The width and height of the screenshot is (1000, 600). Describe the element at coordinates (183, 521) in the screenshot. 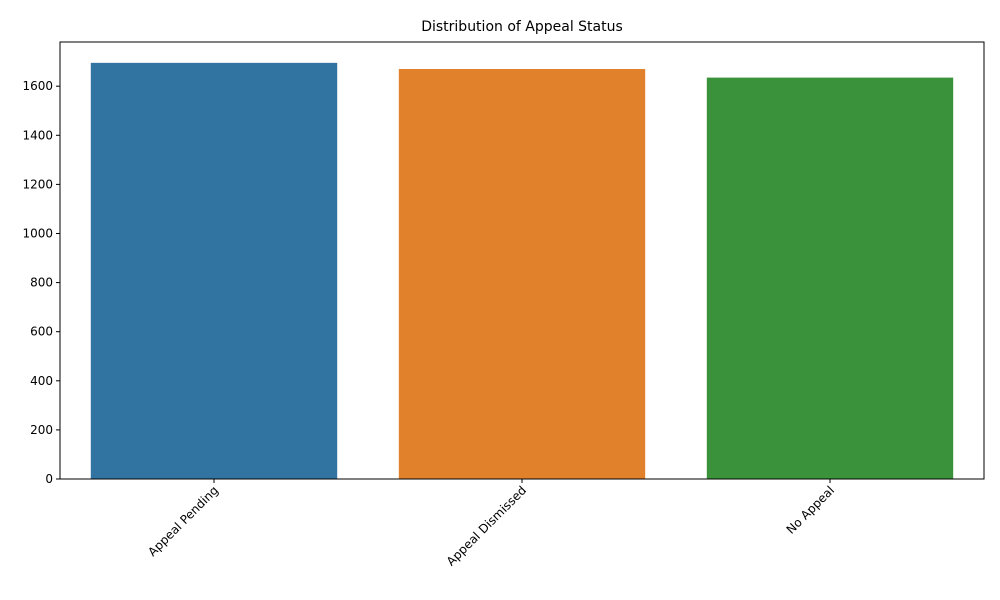

I see `x-tick-label: Appeal Pending` at that location.